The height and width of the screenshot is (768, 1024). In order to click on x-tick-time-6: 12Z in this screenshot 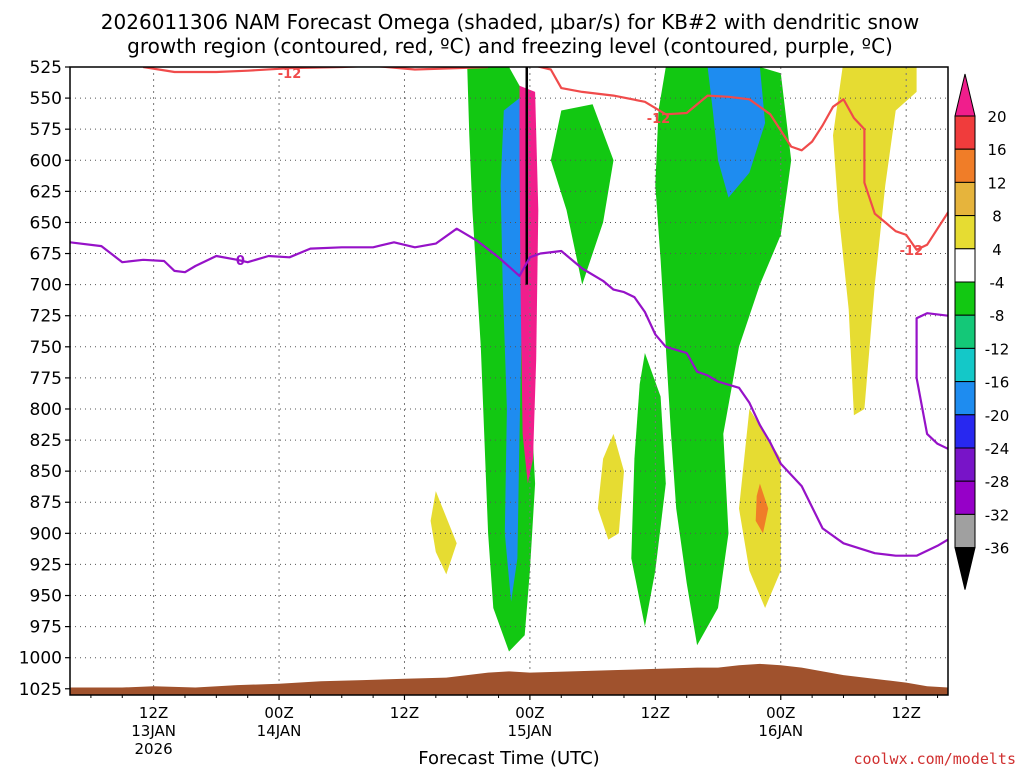, I will do `click(906, 713)`.